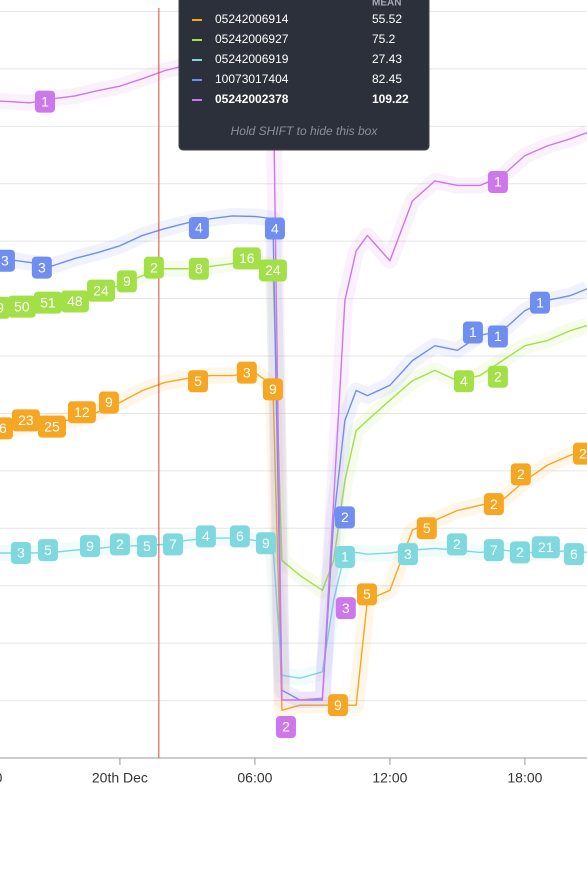 The width and height of the screenshot is (587, 884). I want to click on tooltip-name: 05242006927, so click(252, 39).